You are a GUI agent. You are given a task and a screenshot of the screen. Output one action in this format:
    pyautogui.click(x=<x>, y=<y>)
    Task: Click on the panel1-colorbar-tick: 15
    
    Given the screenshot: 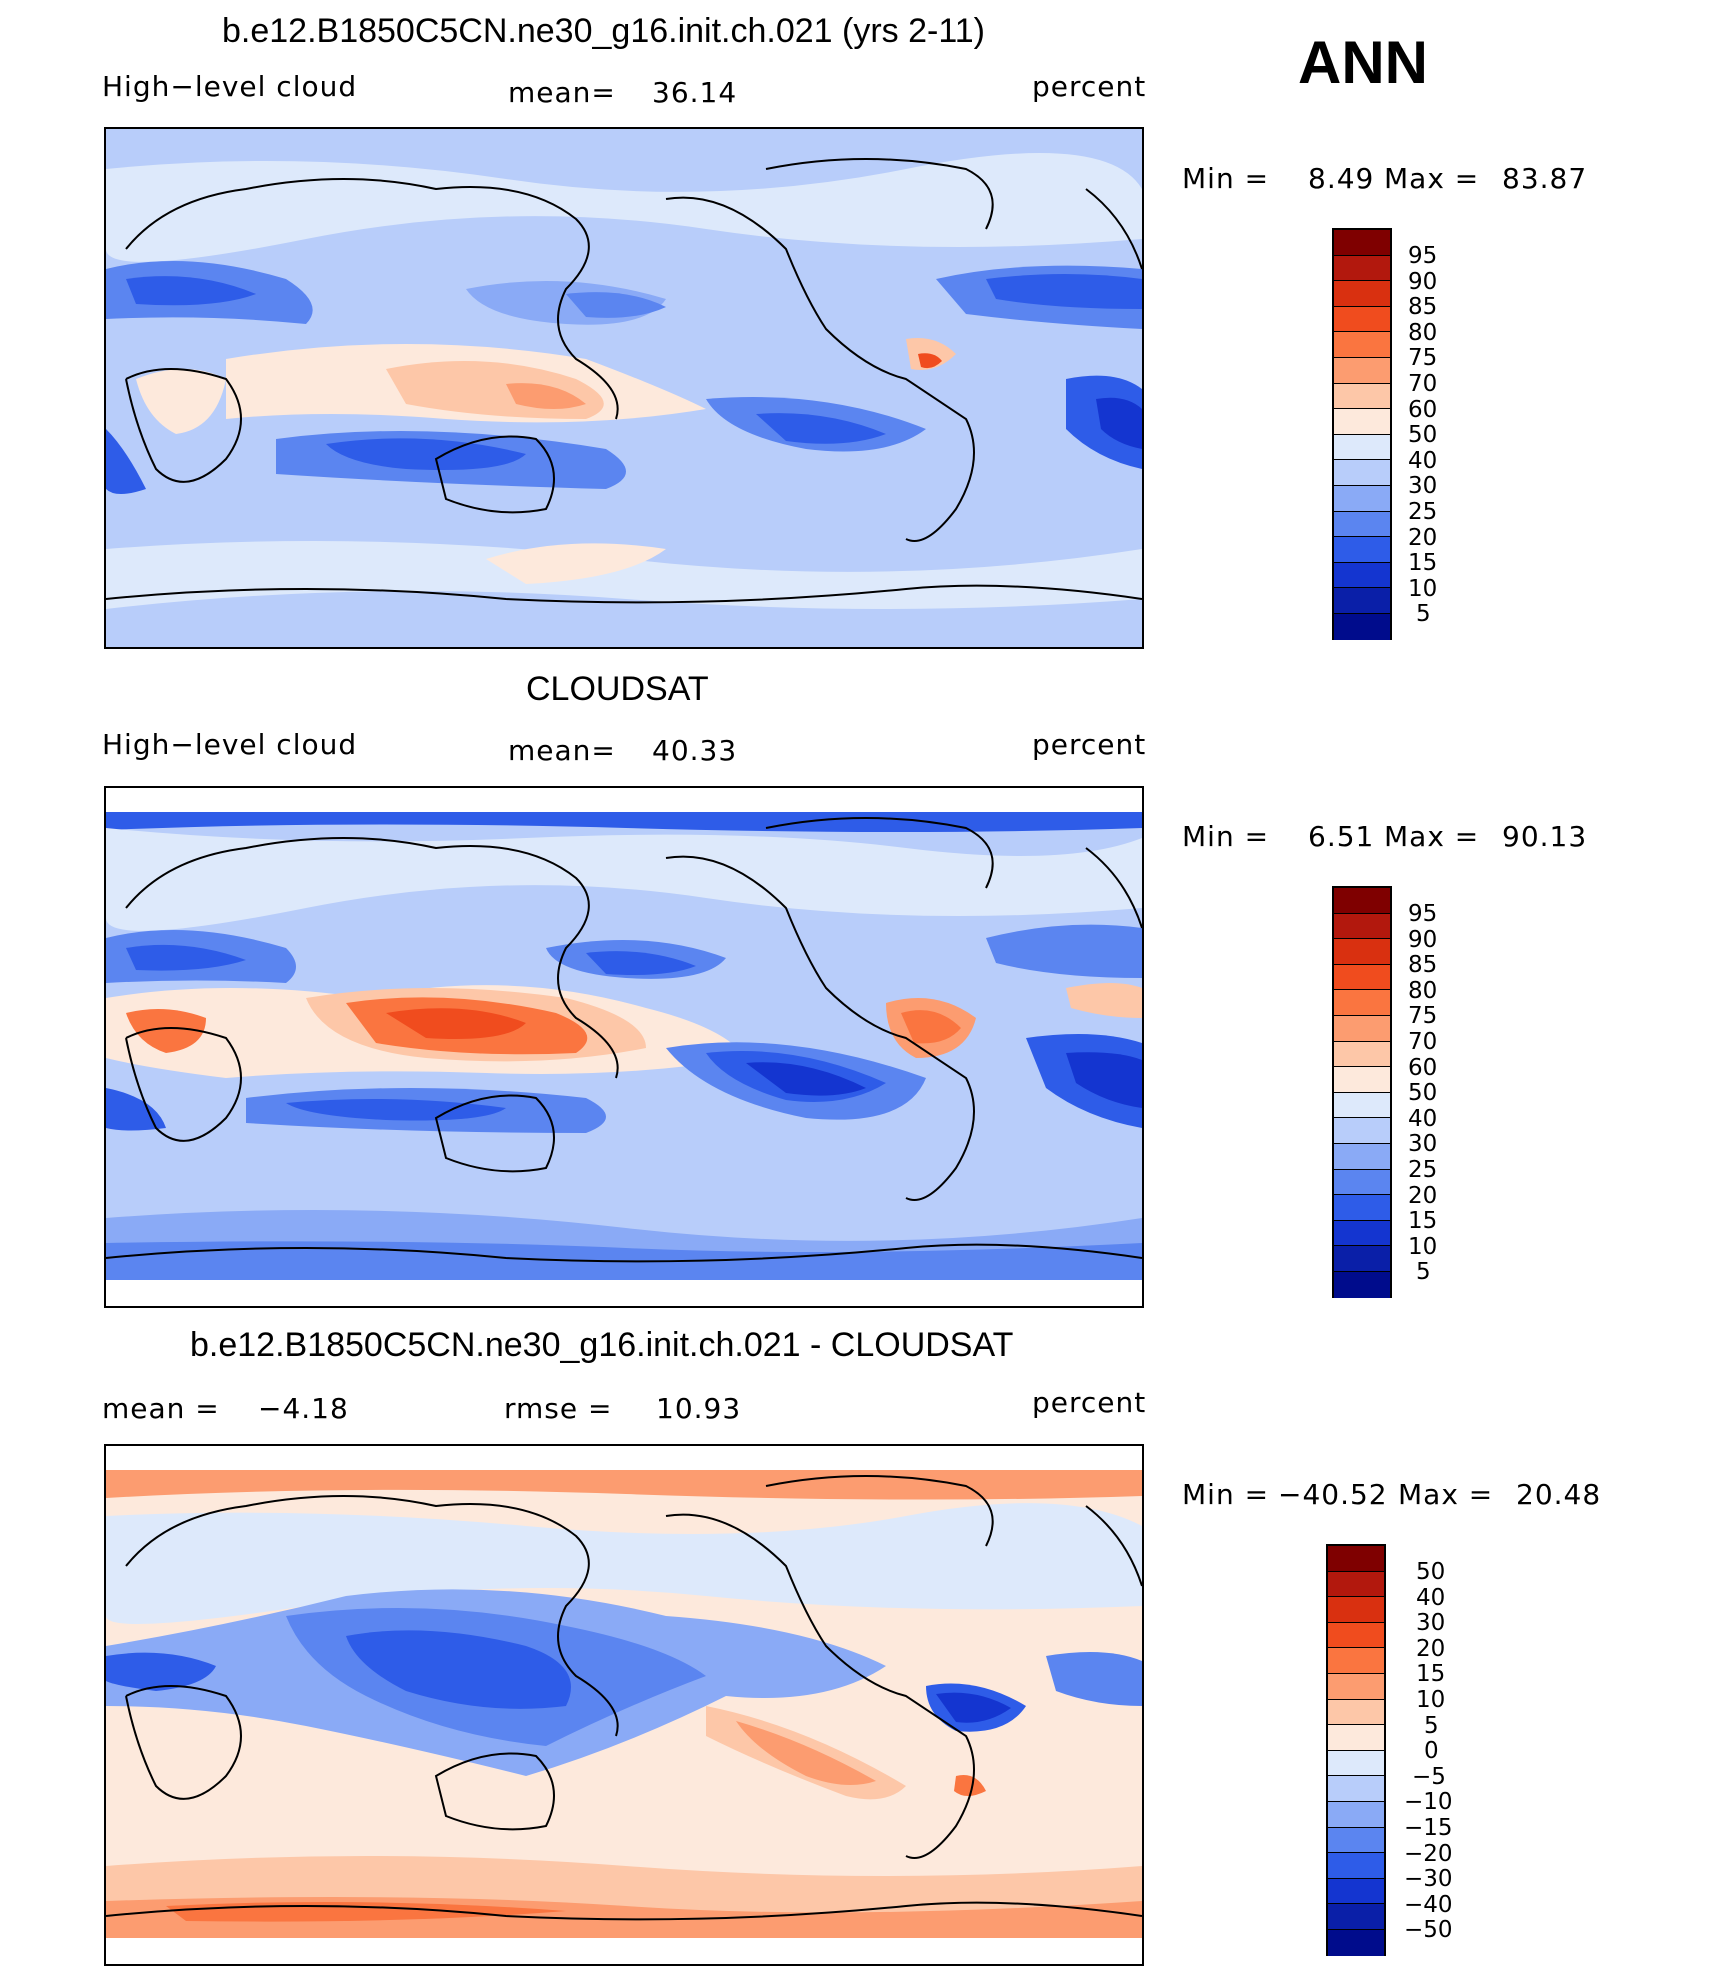 What is the action you would take?
    pyautogui.click(x=1423, y=563)
    